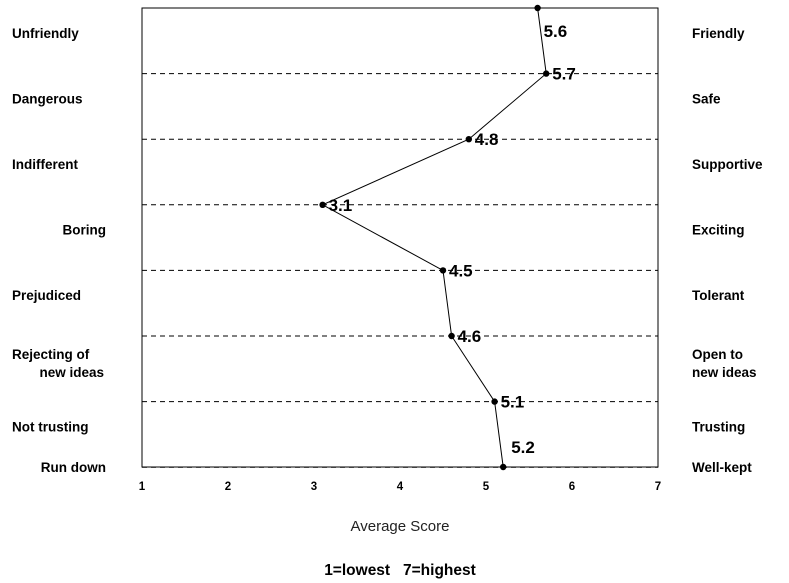 The image size is (789, 583). I want to click on value-label: 5.1, so click(513, 402).